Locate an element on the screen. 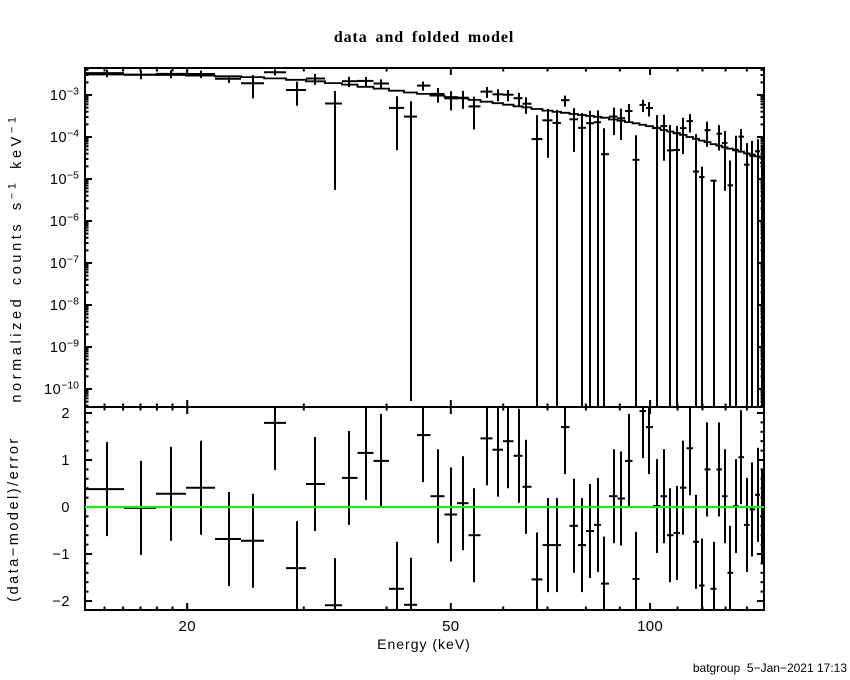 The height and width of the screenshot is (680, 850). svg-text: normalized counts s−1 keV−1 is located at coordinates (16, 257).